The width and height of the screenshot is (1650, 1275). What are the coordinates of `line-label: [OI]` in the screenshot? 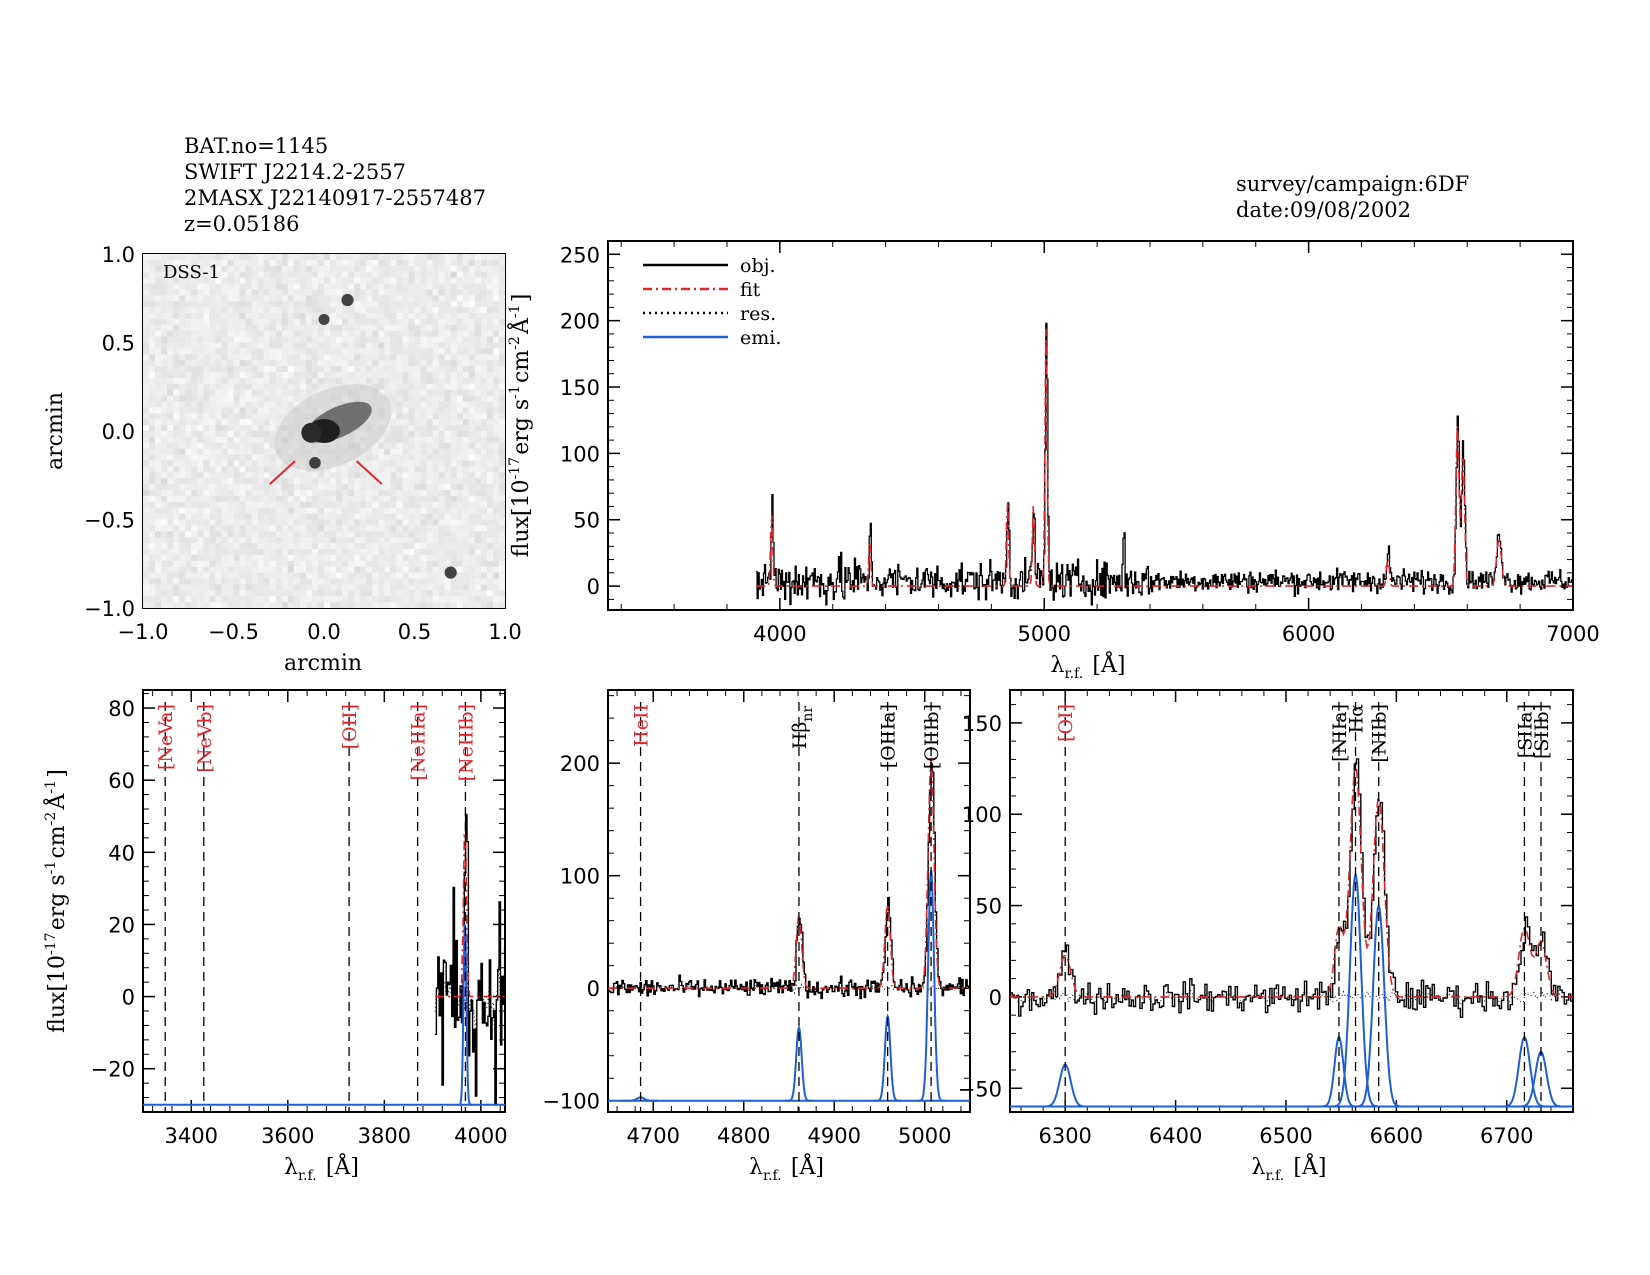 It's located at (1066, 723).